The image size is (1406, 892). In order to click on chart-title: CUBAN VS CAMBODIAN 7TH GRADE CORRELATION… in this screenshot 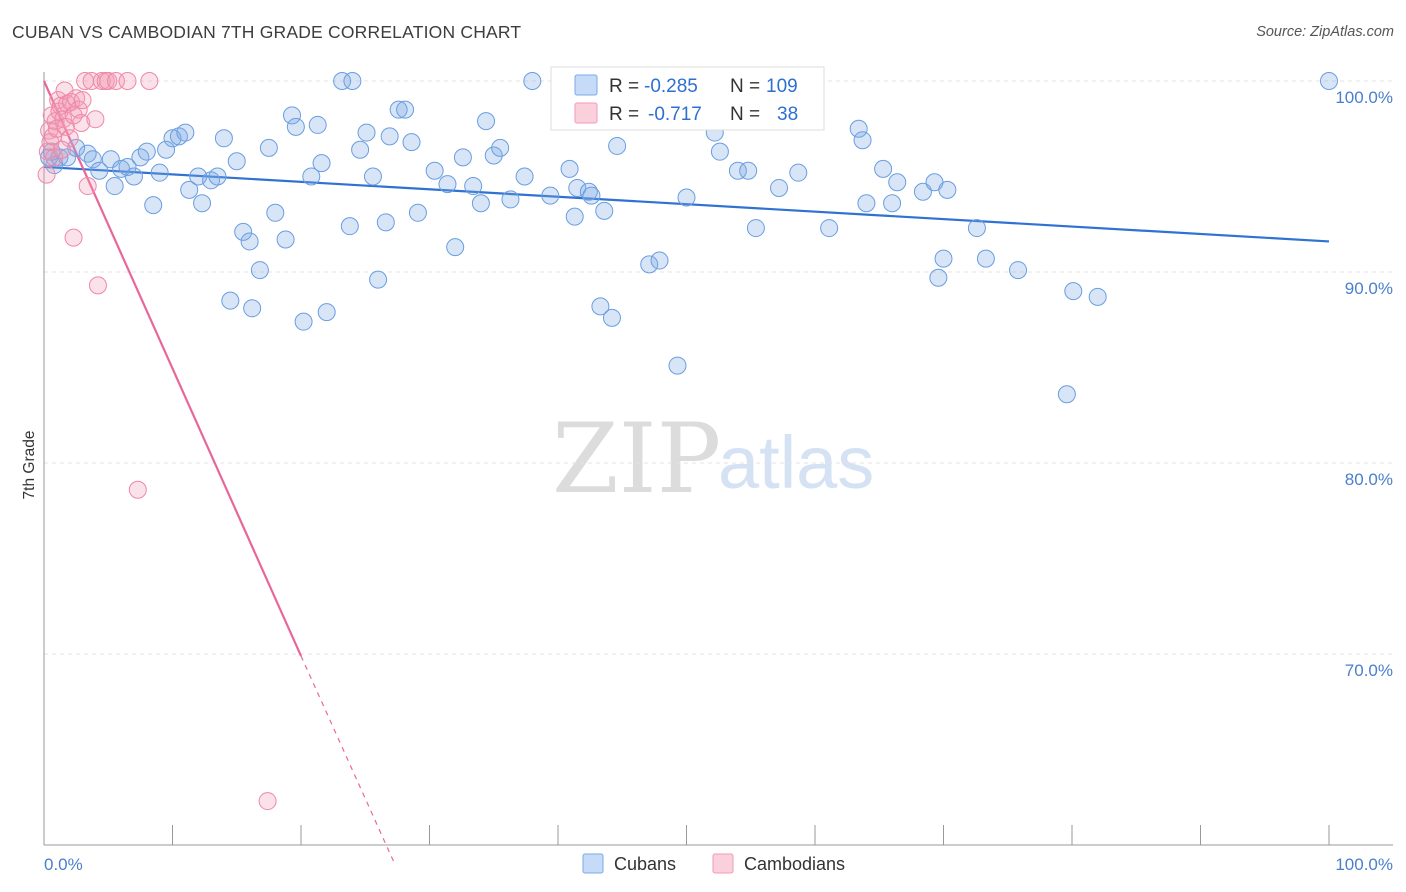, I will do `click(267, 32)`.